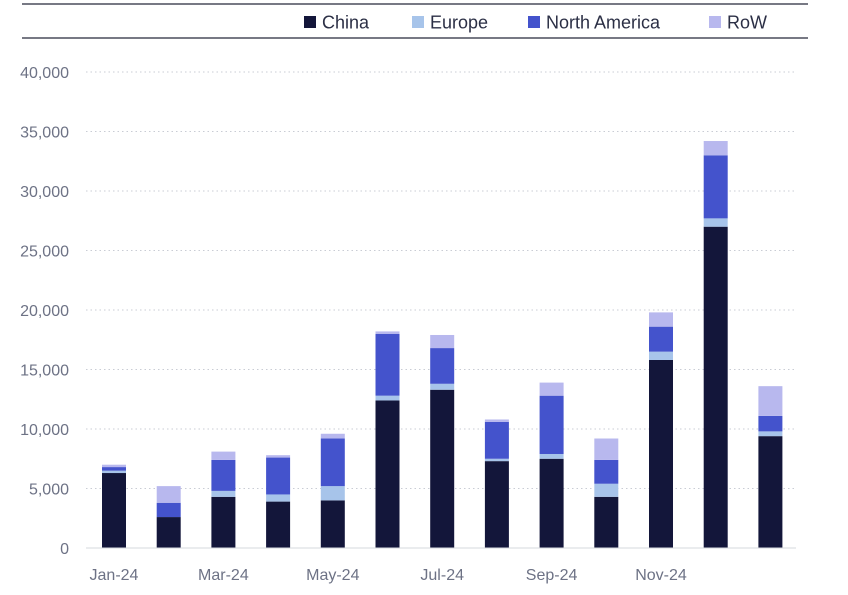  Describe the element at coordinates (44, 133) in the screenshot. I see `y-tick-label: 35,000` at that location.